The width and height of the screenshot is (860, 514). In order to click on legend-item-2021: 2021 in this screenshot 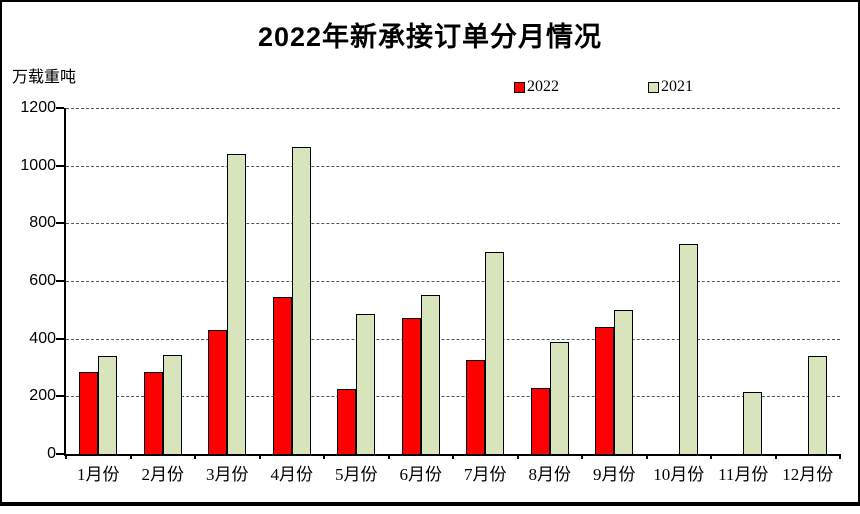, I will do `click(670, 87)`.